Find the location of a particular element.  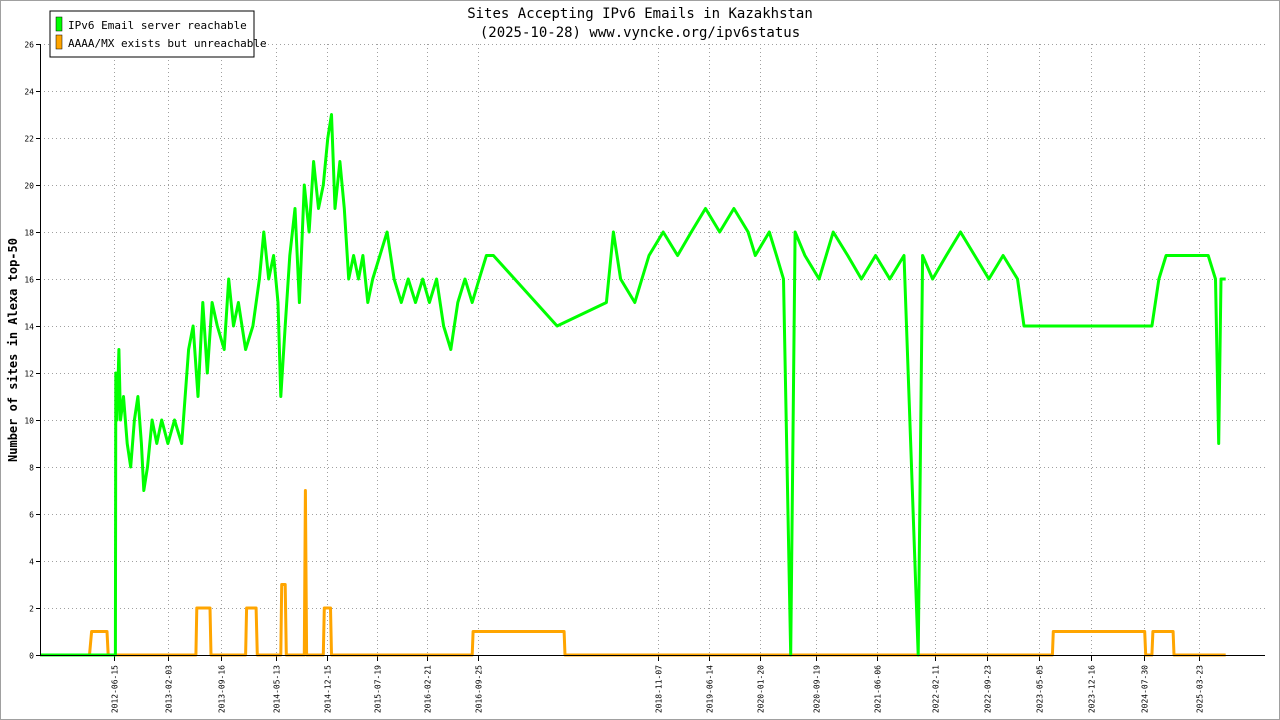

y-tick-label: 22 is located at coordinates (29, 139).